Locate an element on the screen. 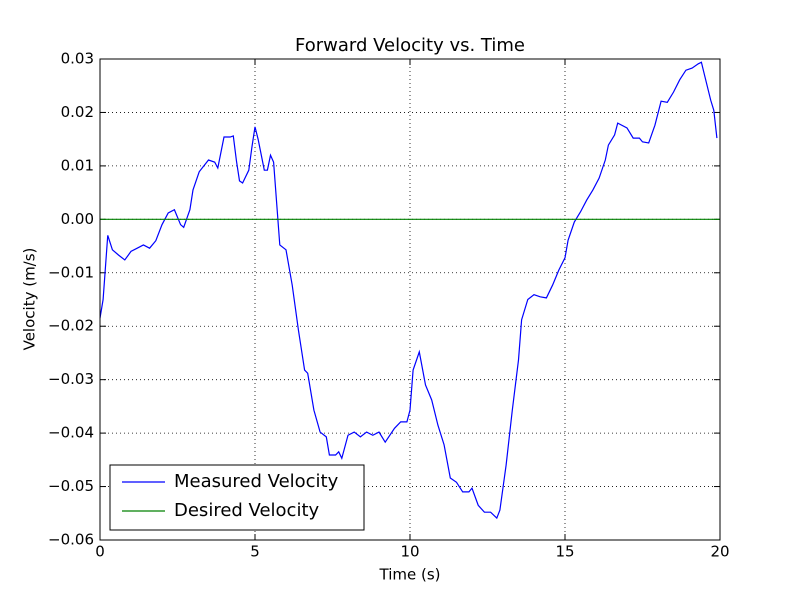 The width and height of the screenshot is (800, 600). y-axis-label: Velocity (m/s) is located at coordinates (30, 299).